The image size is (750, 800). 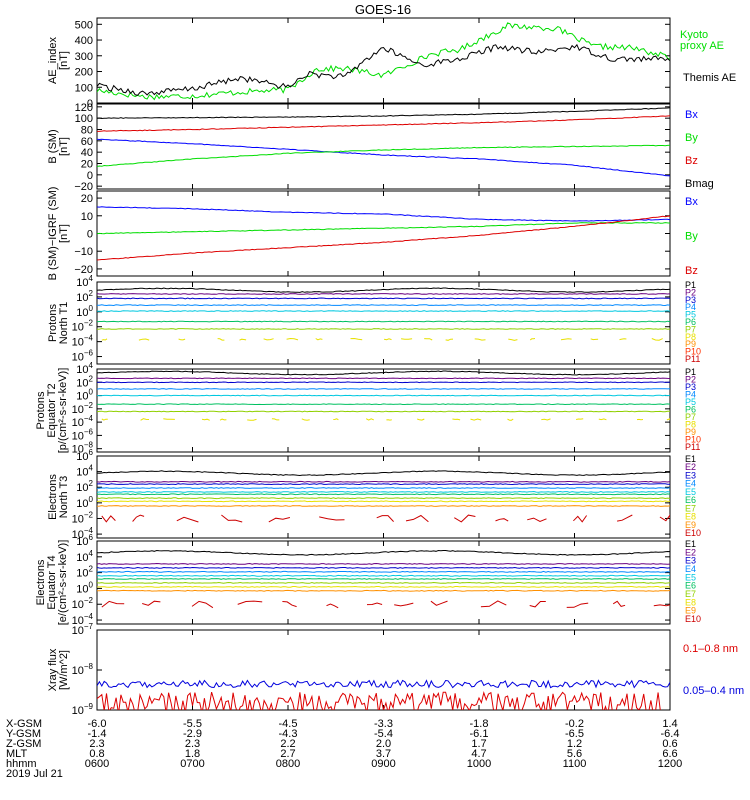 What do you see at coordinates (58, 669) in the screenshot?
I see `y-axis-label: Xray flux[W/m^2]` at bounding box center [58, 669].